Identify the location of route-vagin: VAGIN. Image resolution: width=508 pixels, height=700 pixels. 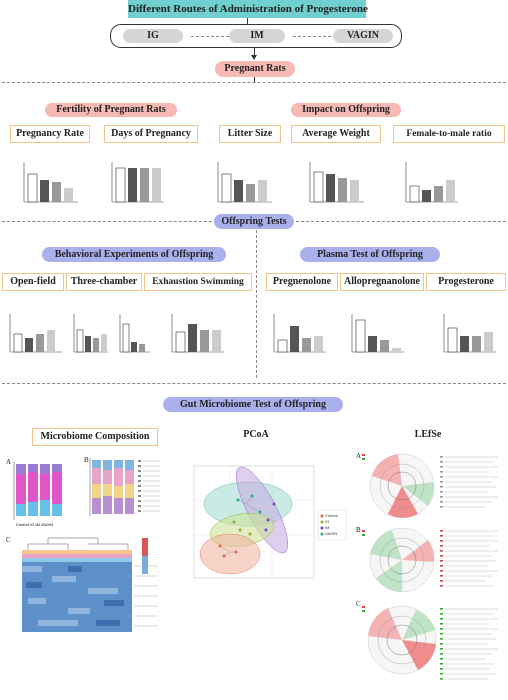
(363, 36).